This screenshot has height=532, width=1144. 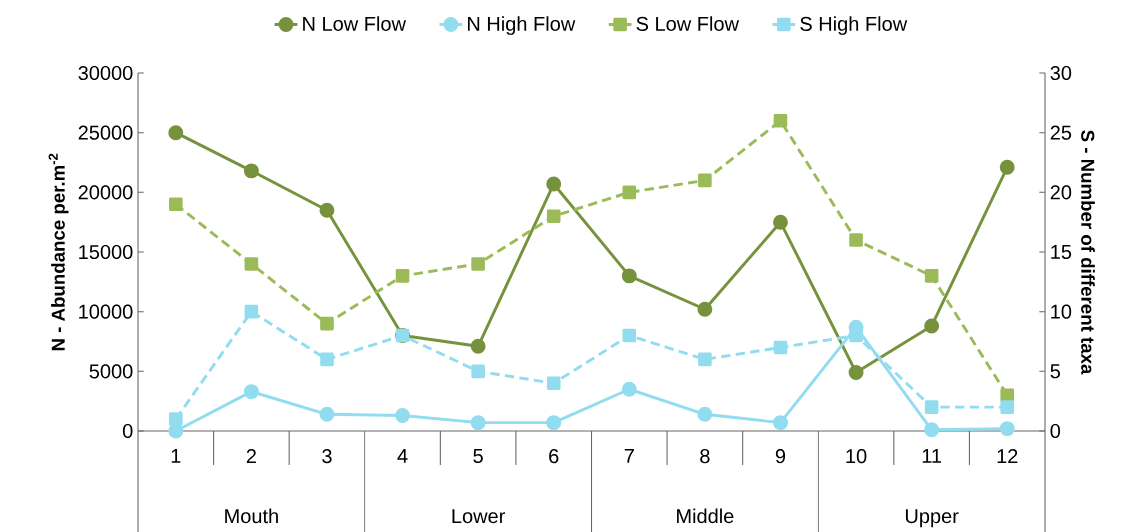 I want to click on x-tick-label: 7, so click(x=629, y=456).